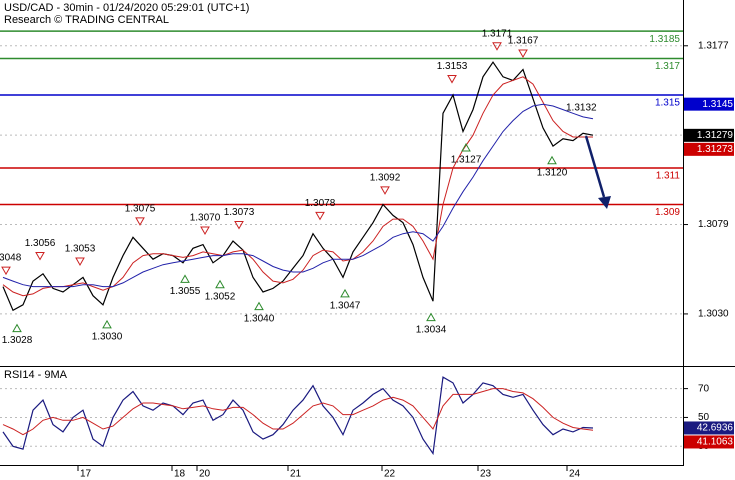 Image resolution: width=735 pixels, height=480 pixels. I want to click on marker-label: 1.3073, so click(239, 212).